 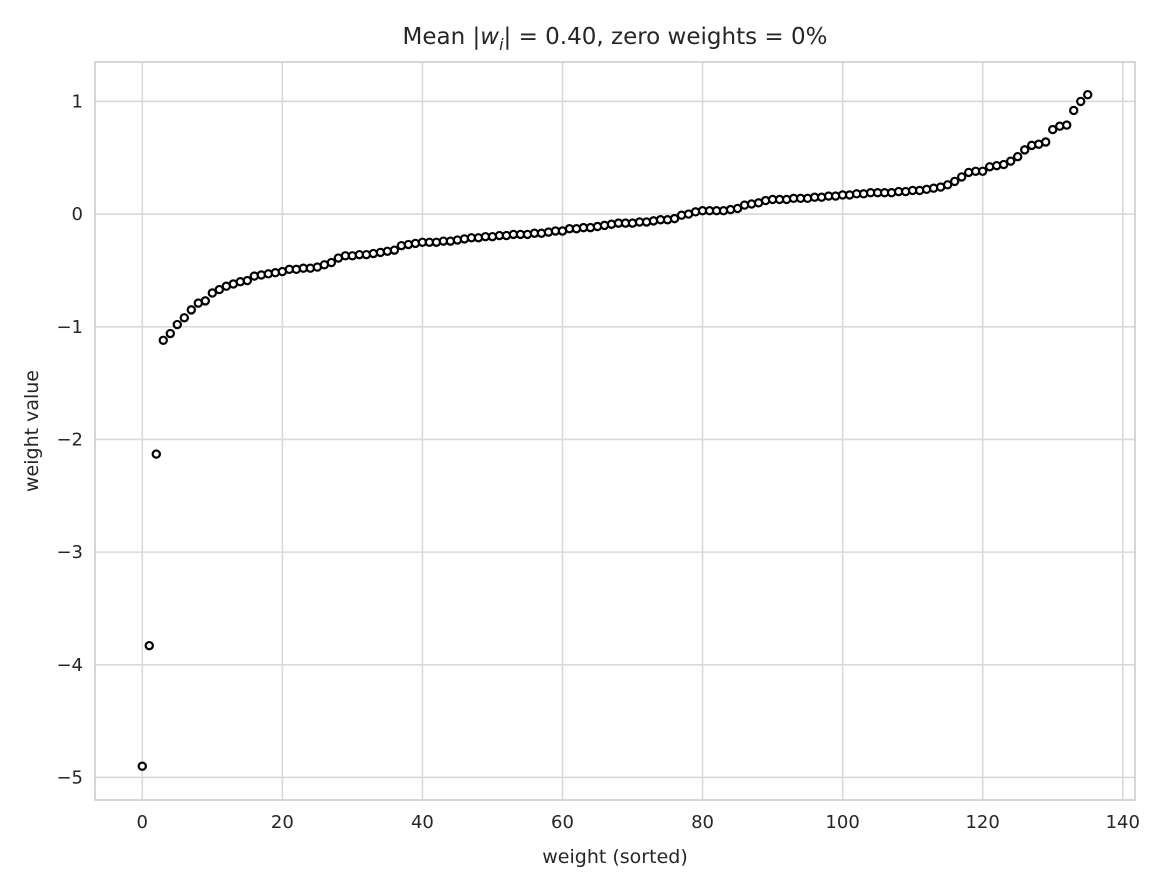 I want to click on x-tick-label: 40, so click(x=422, y=822).